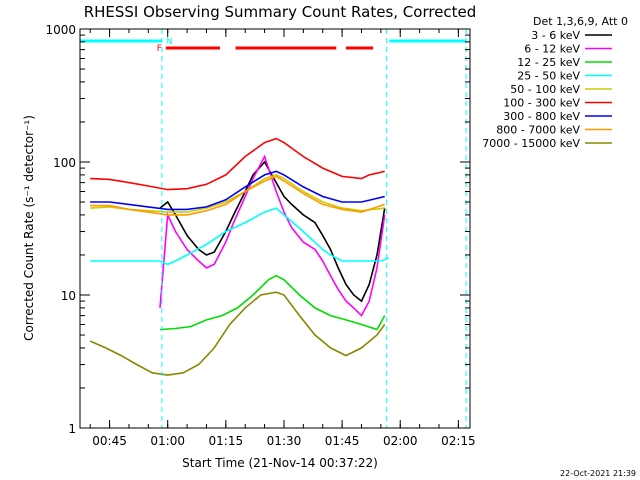  Describe the element at coordinates (169, 42) in the screenshot. I see `flag-label: N` at that location.